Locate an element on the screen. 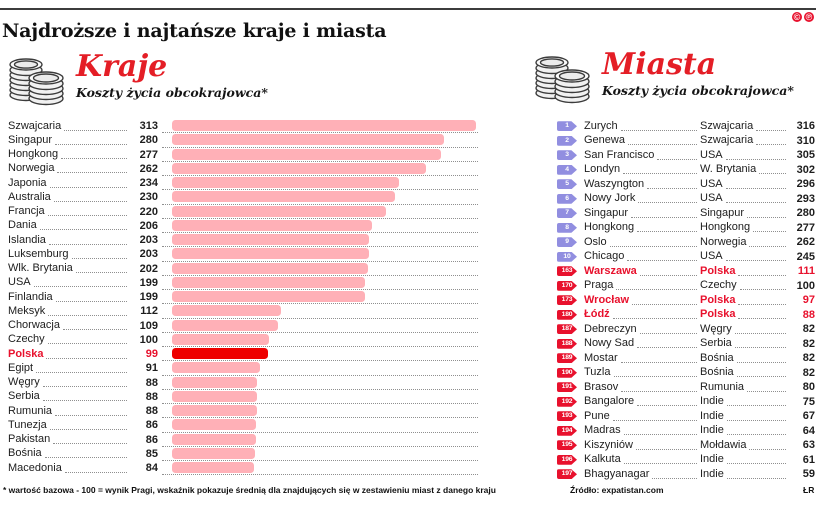 The image size is (822, 518). country-row: Szwajcaria 313 is located at coordinates (243, 126).